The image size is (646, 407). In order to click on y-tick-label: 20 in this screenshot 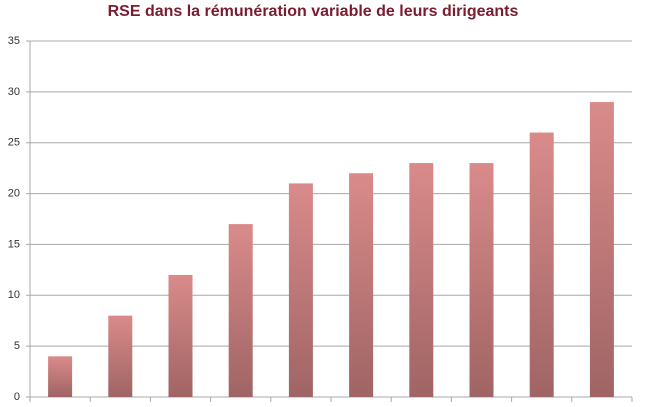, I will do `click(14, 193)`.